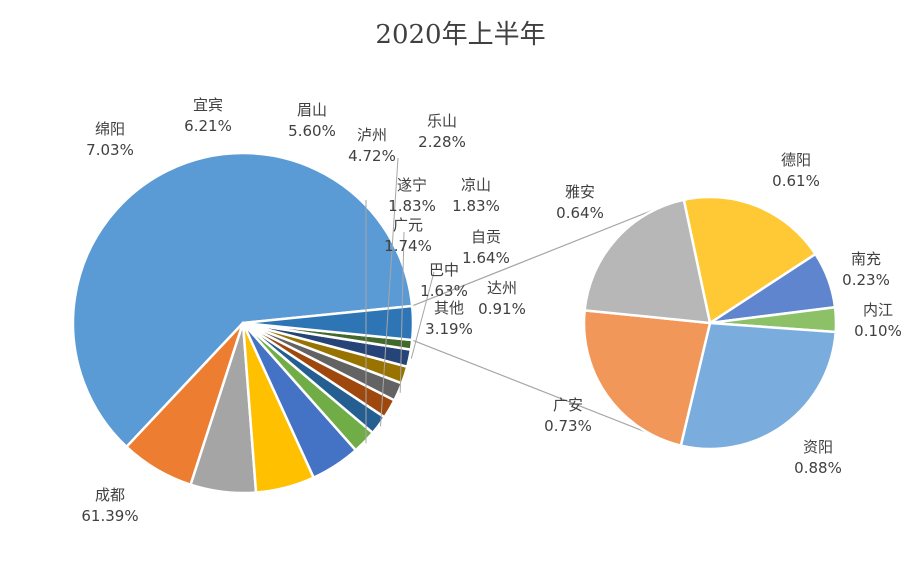  I want to click on sub-pie-label-value-1: 0.61%, so click(796, 181).